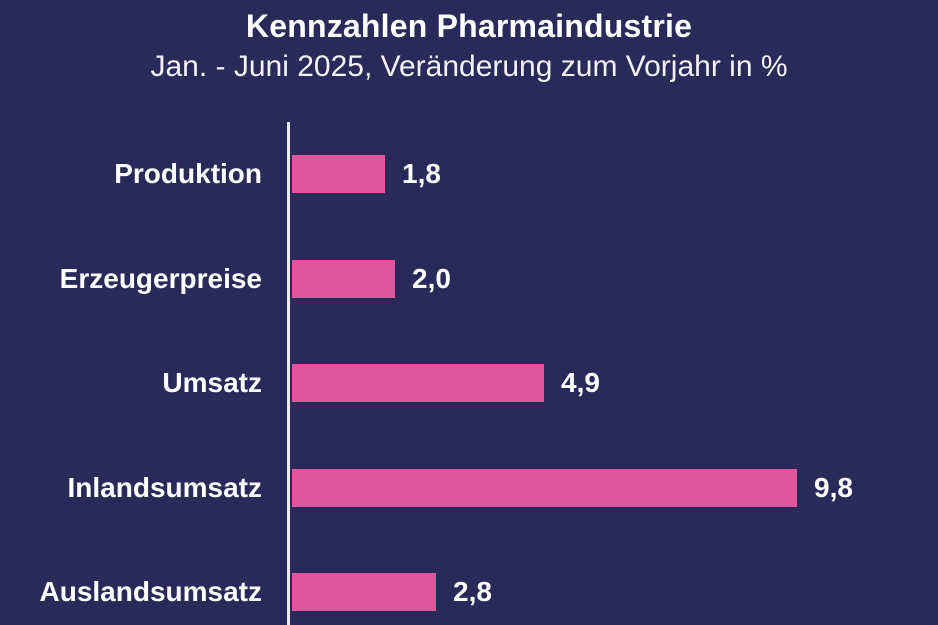 The width and height of the screenshot is (938, 625). I want to click on category-label: Produktion, so click(188, 174).